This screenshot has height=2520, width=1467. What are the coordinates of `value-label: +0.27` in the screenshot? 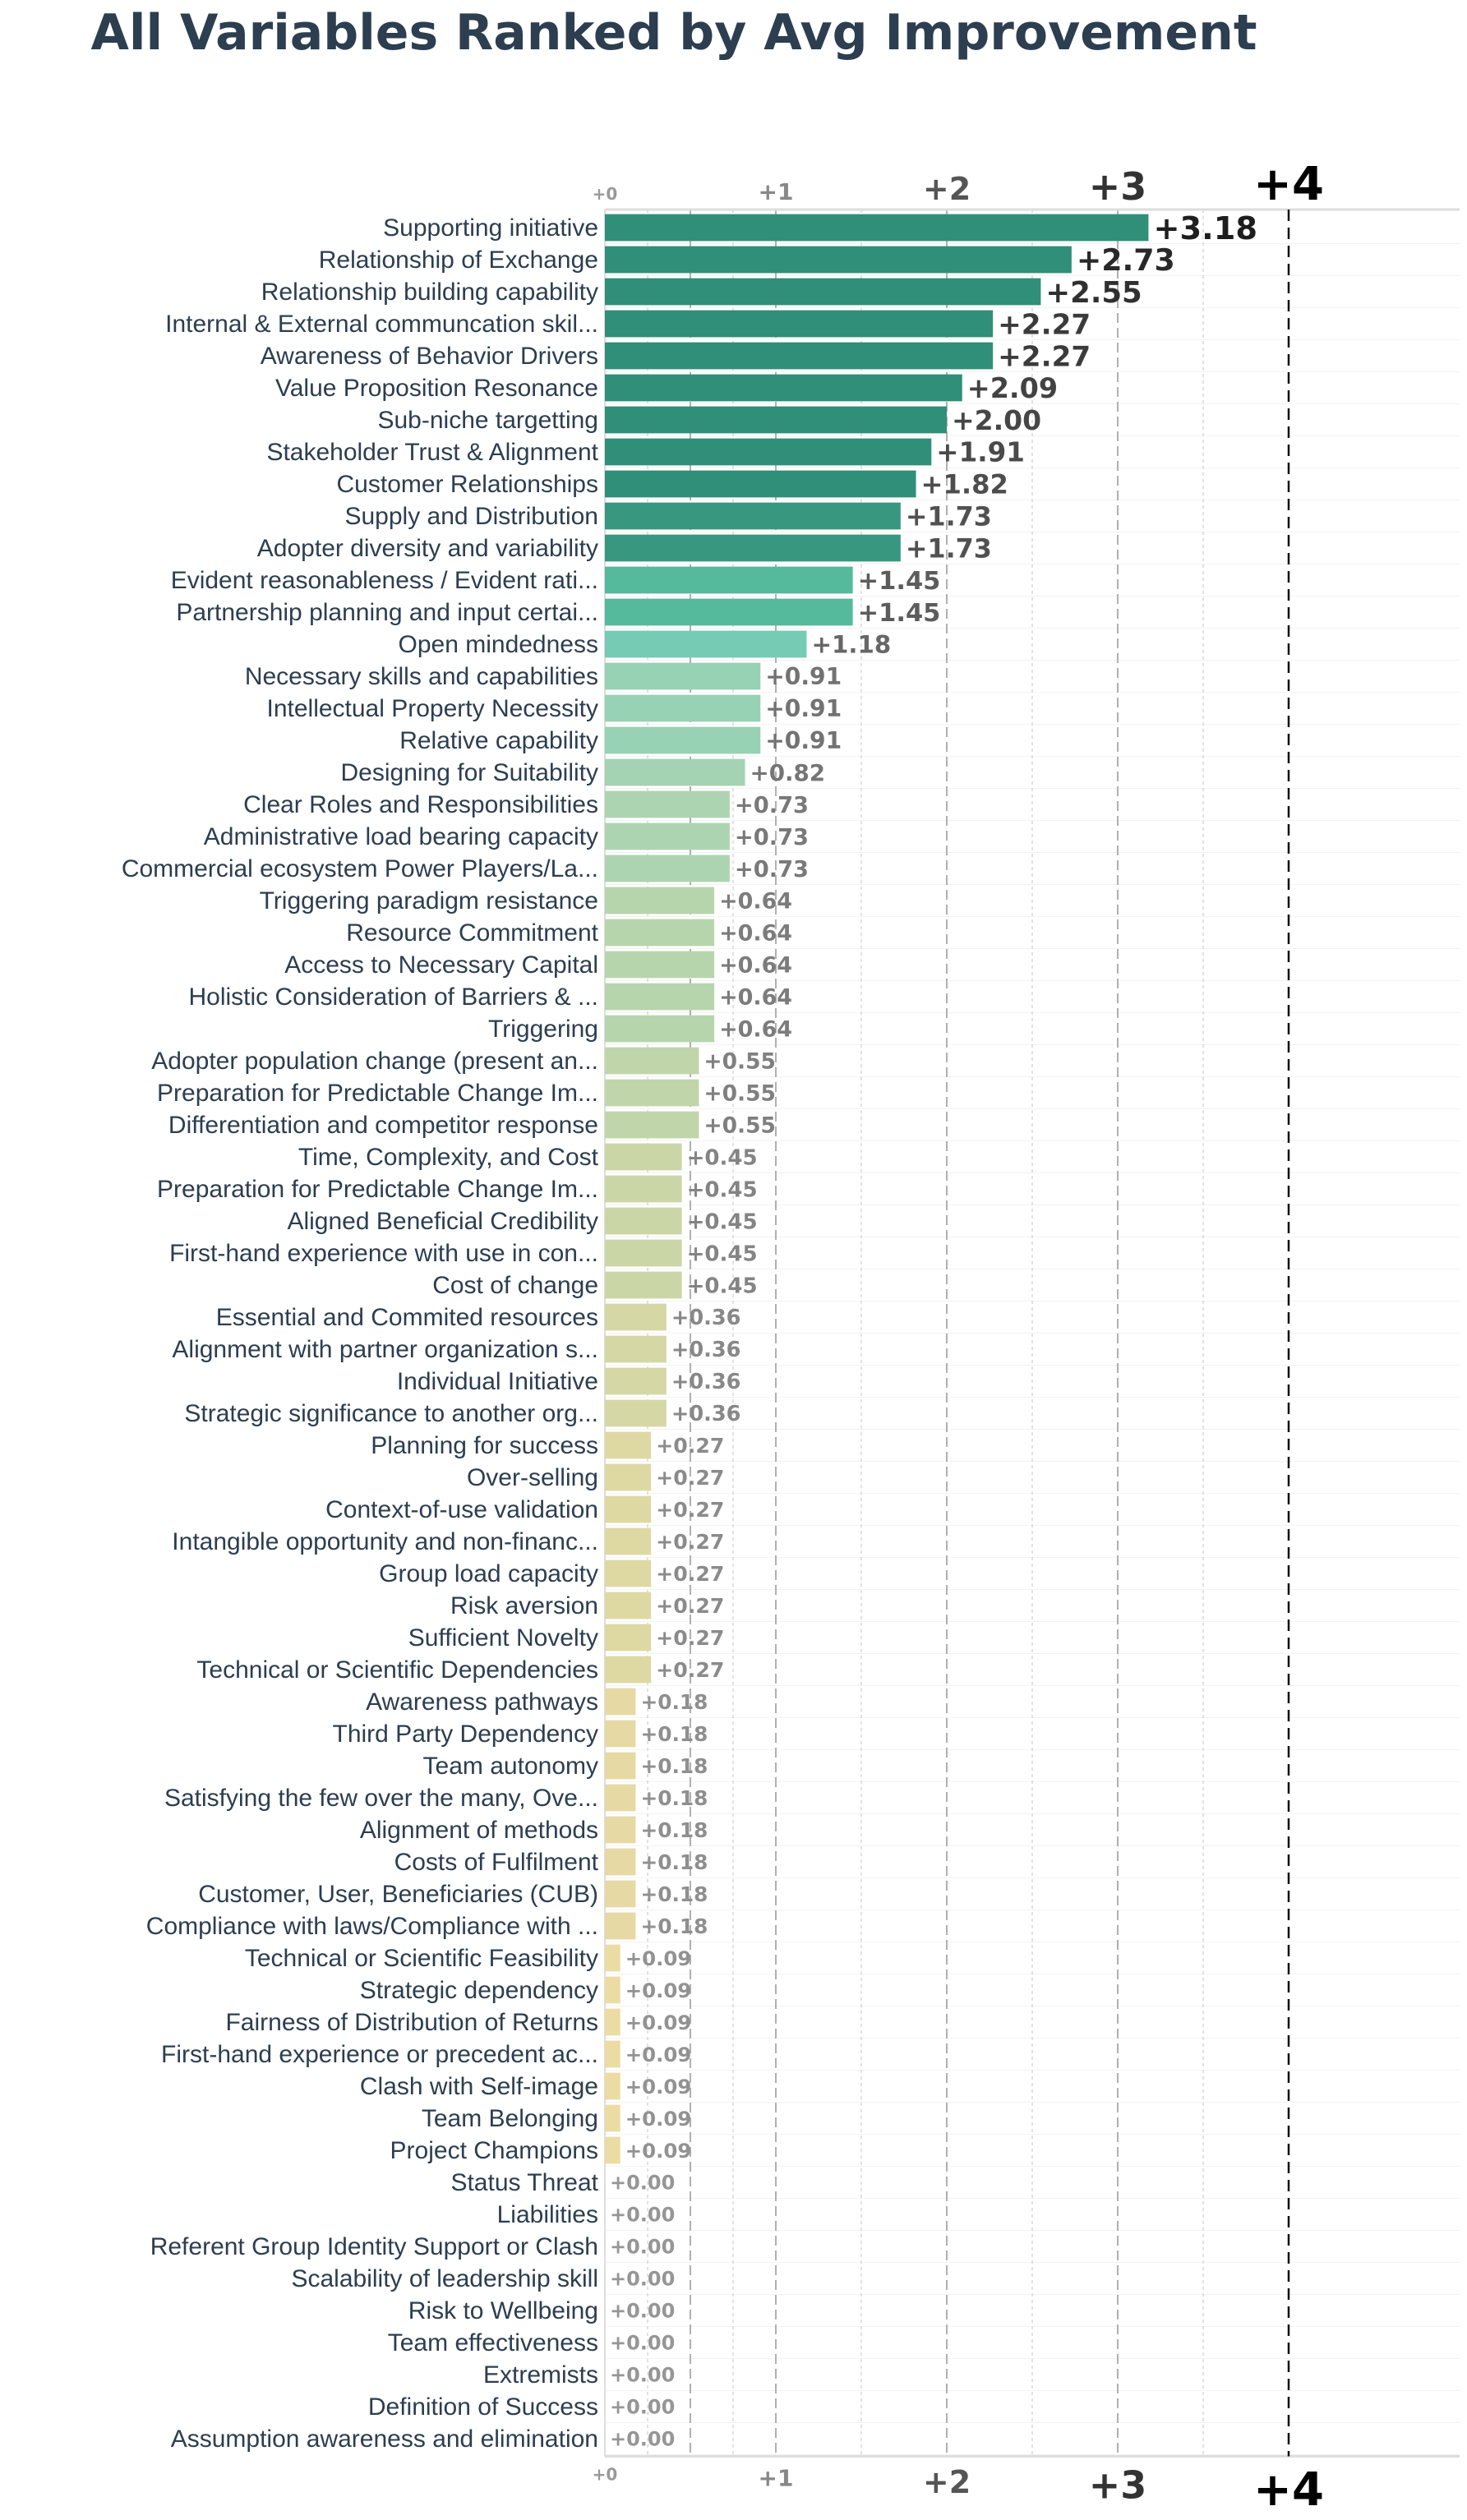 It's located at (690, 1510).